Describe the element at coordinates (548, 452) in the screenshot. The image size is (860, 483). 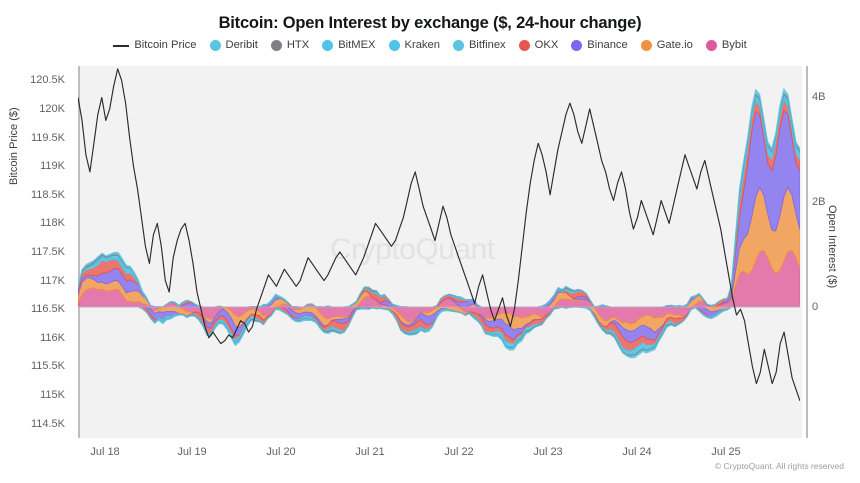
I see `x-axis-tick-label: Jul 23` at that location.